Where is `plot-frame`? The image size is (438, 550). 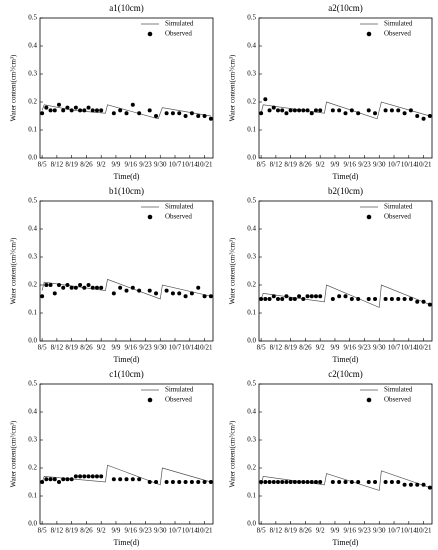 plot-frame is located at coordinates (345, 454).